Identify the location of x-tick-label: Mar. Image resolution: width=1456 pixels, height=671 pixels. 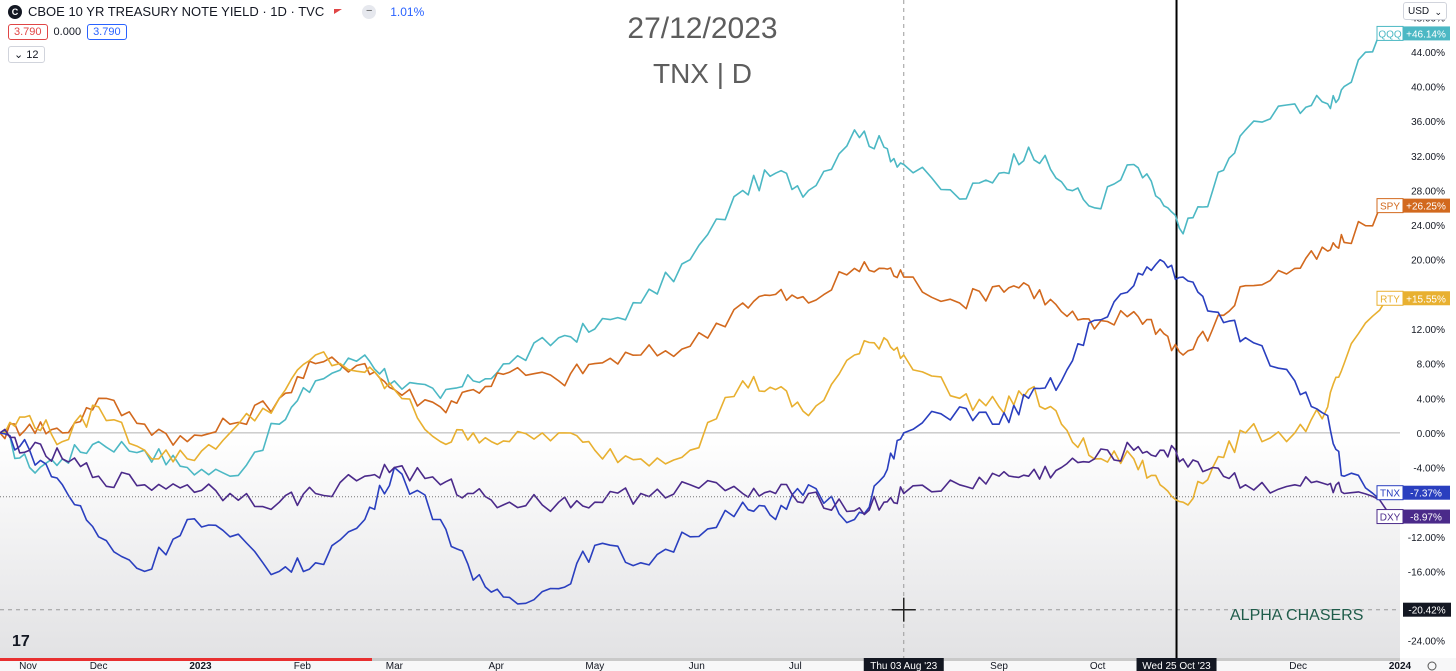
(395, 666).